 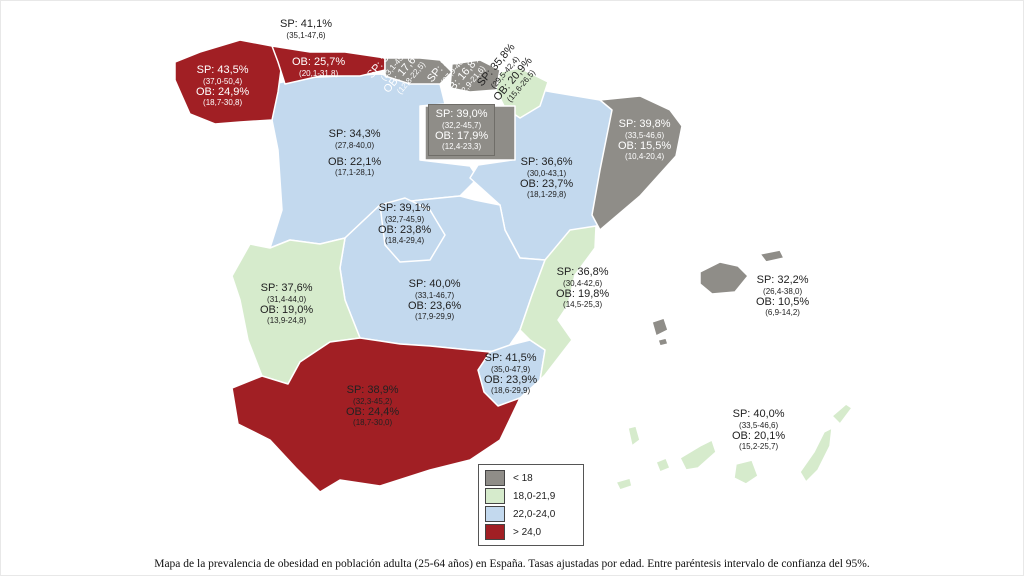 I want to click on legend-label: < 18, so click(x=523, y=478).